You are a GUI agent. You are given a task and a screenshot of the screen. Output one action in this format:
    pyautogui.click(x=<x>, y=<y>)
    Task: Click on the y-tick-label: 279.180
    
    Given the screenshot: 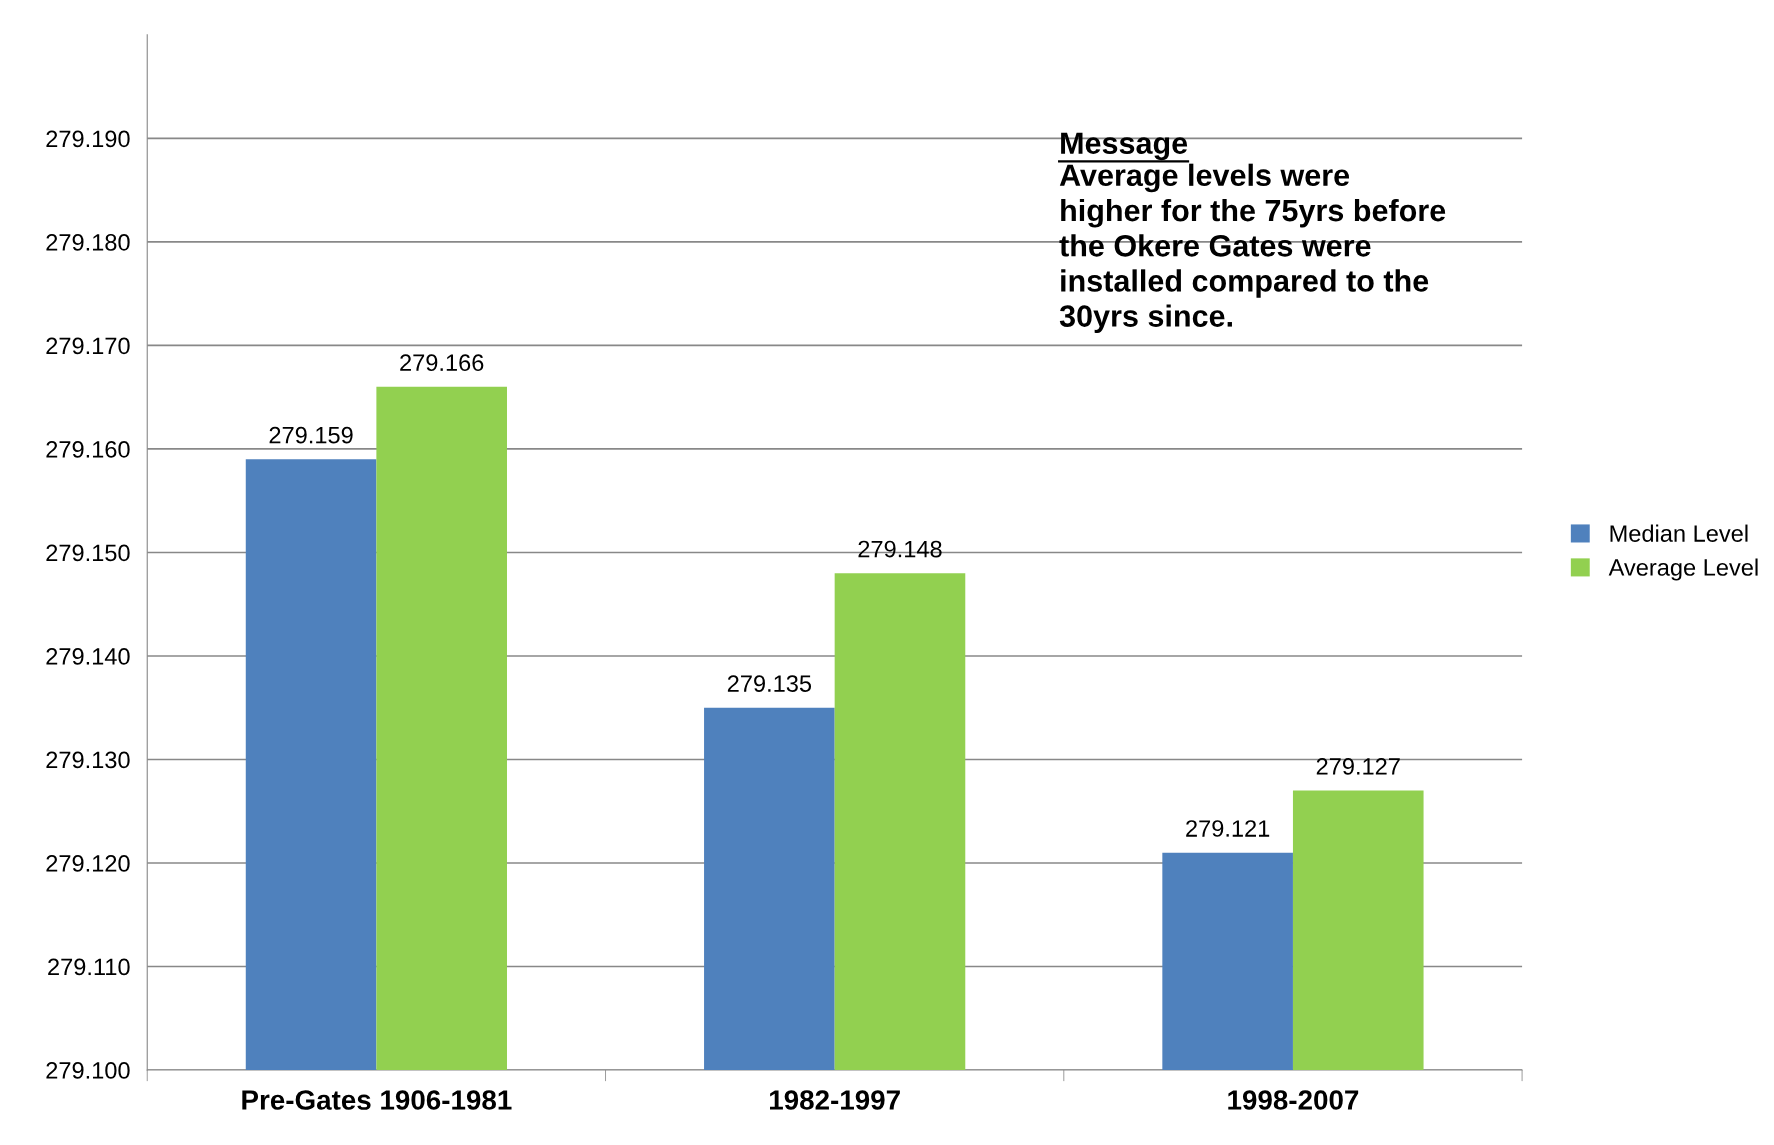 What is the action you would take?
    pyautogui.click(x=88, y=242)
    